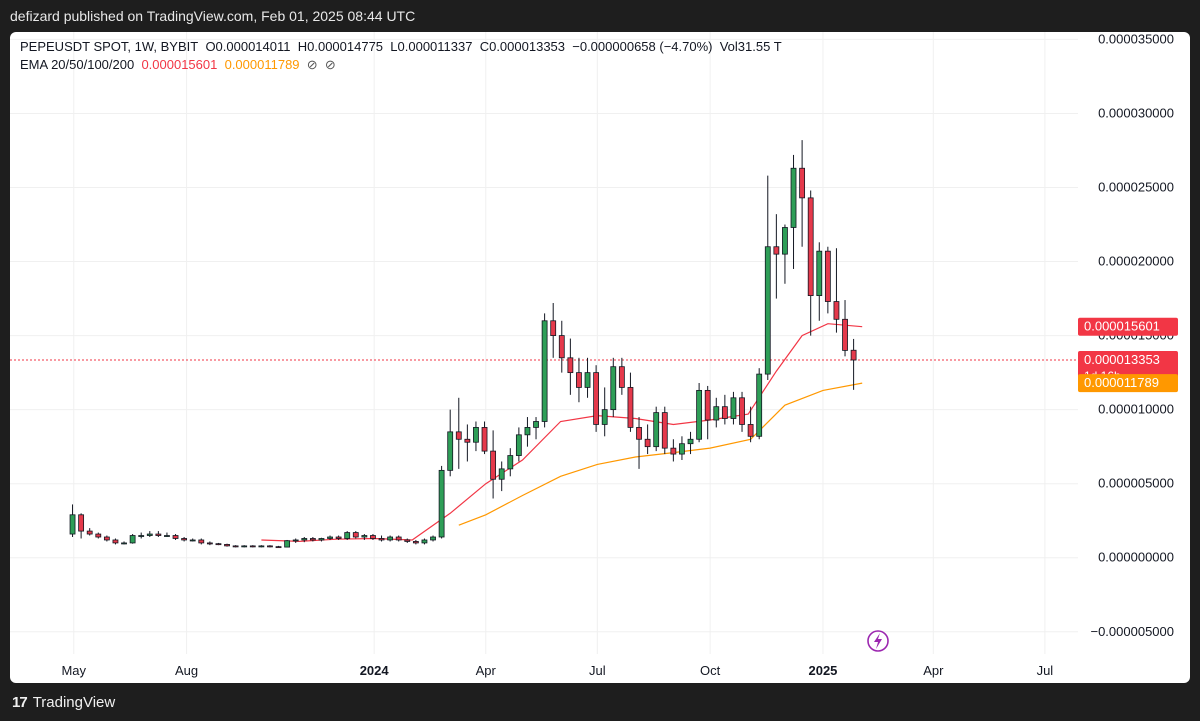 This screenshot has width=1200, height=721. What do you see at coordinates (340, 46) in the screenshot?
I see `high-value: H0.000014775` at bounding box center [340, 46].